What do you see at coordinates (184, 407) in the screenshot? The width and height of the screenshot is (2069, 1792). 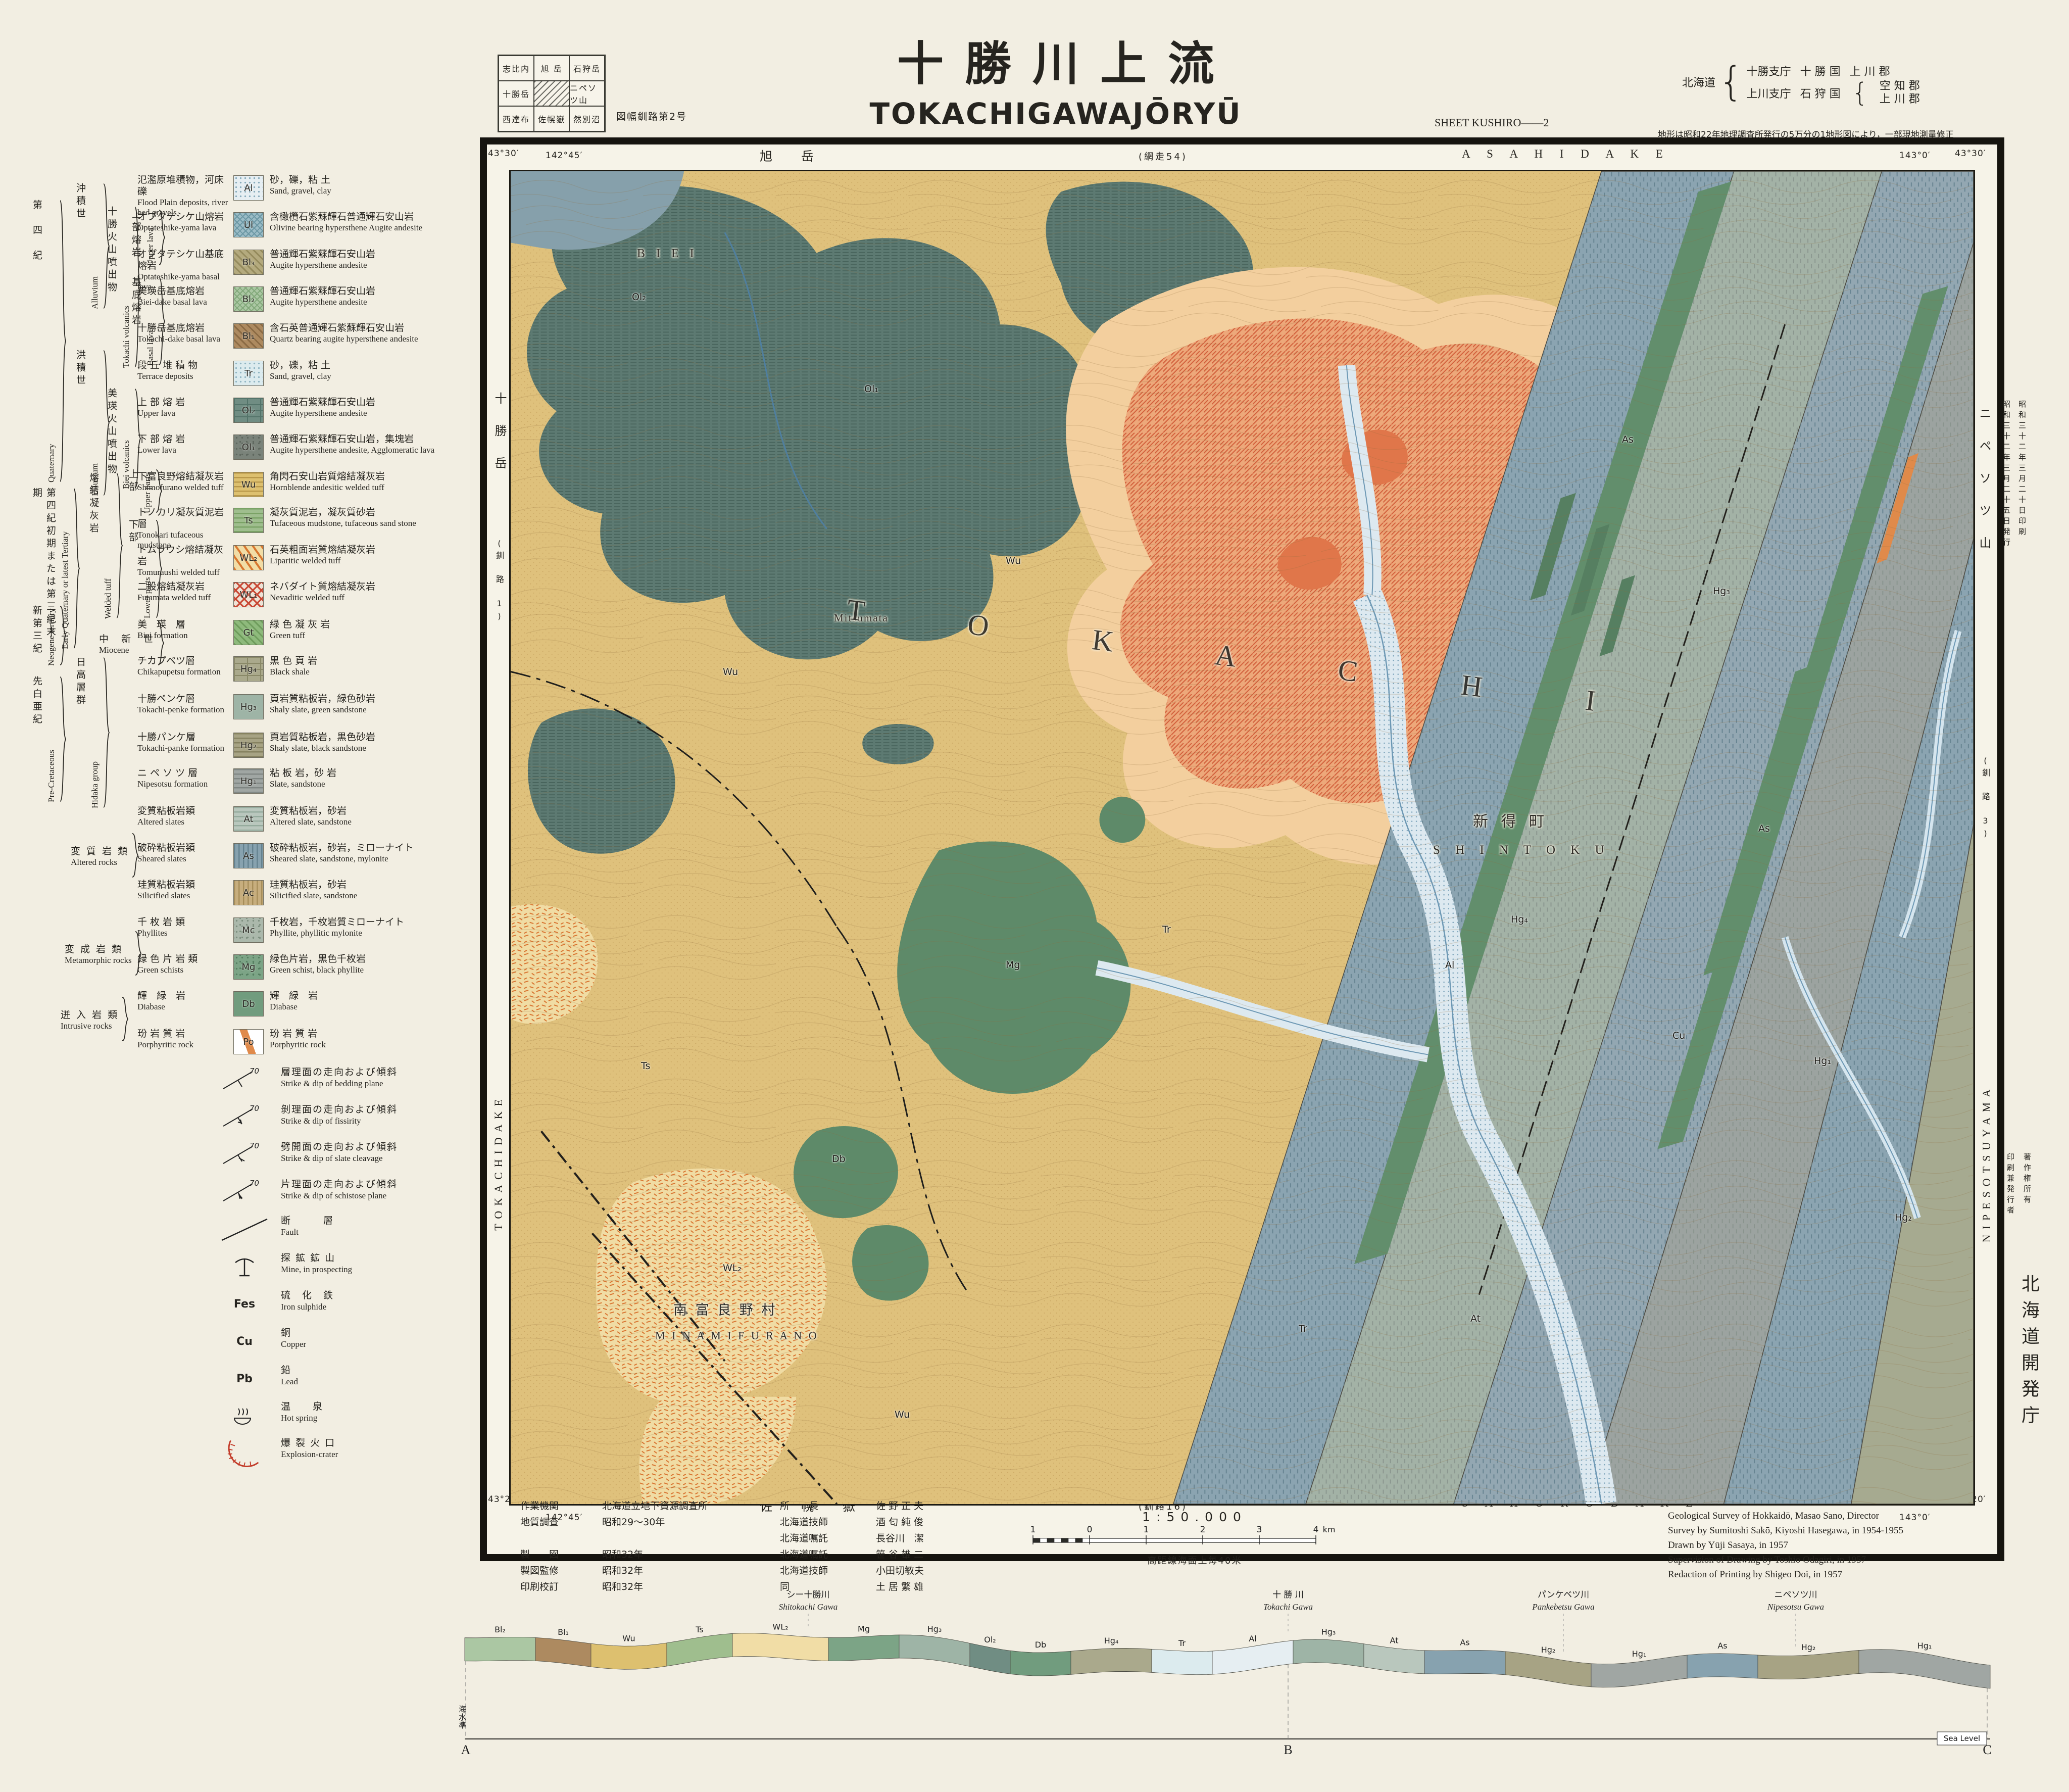 I see `legend-unit-name: 上 部 熔 岩 Upper lava` at bounding box center [184, 407].